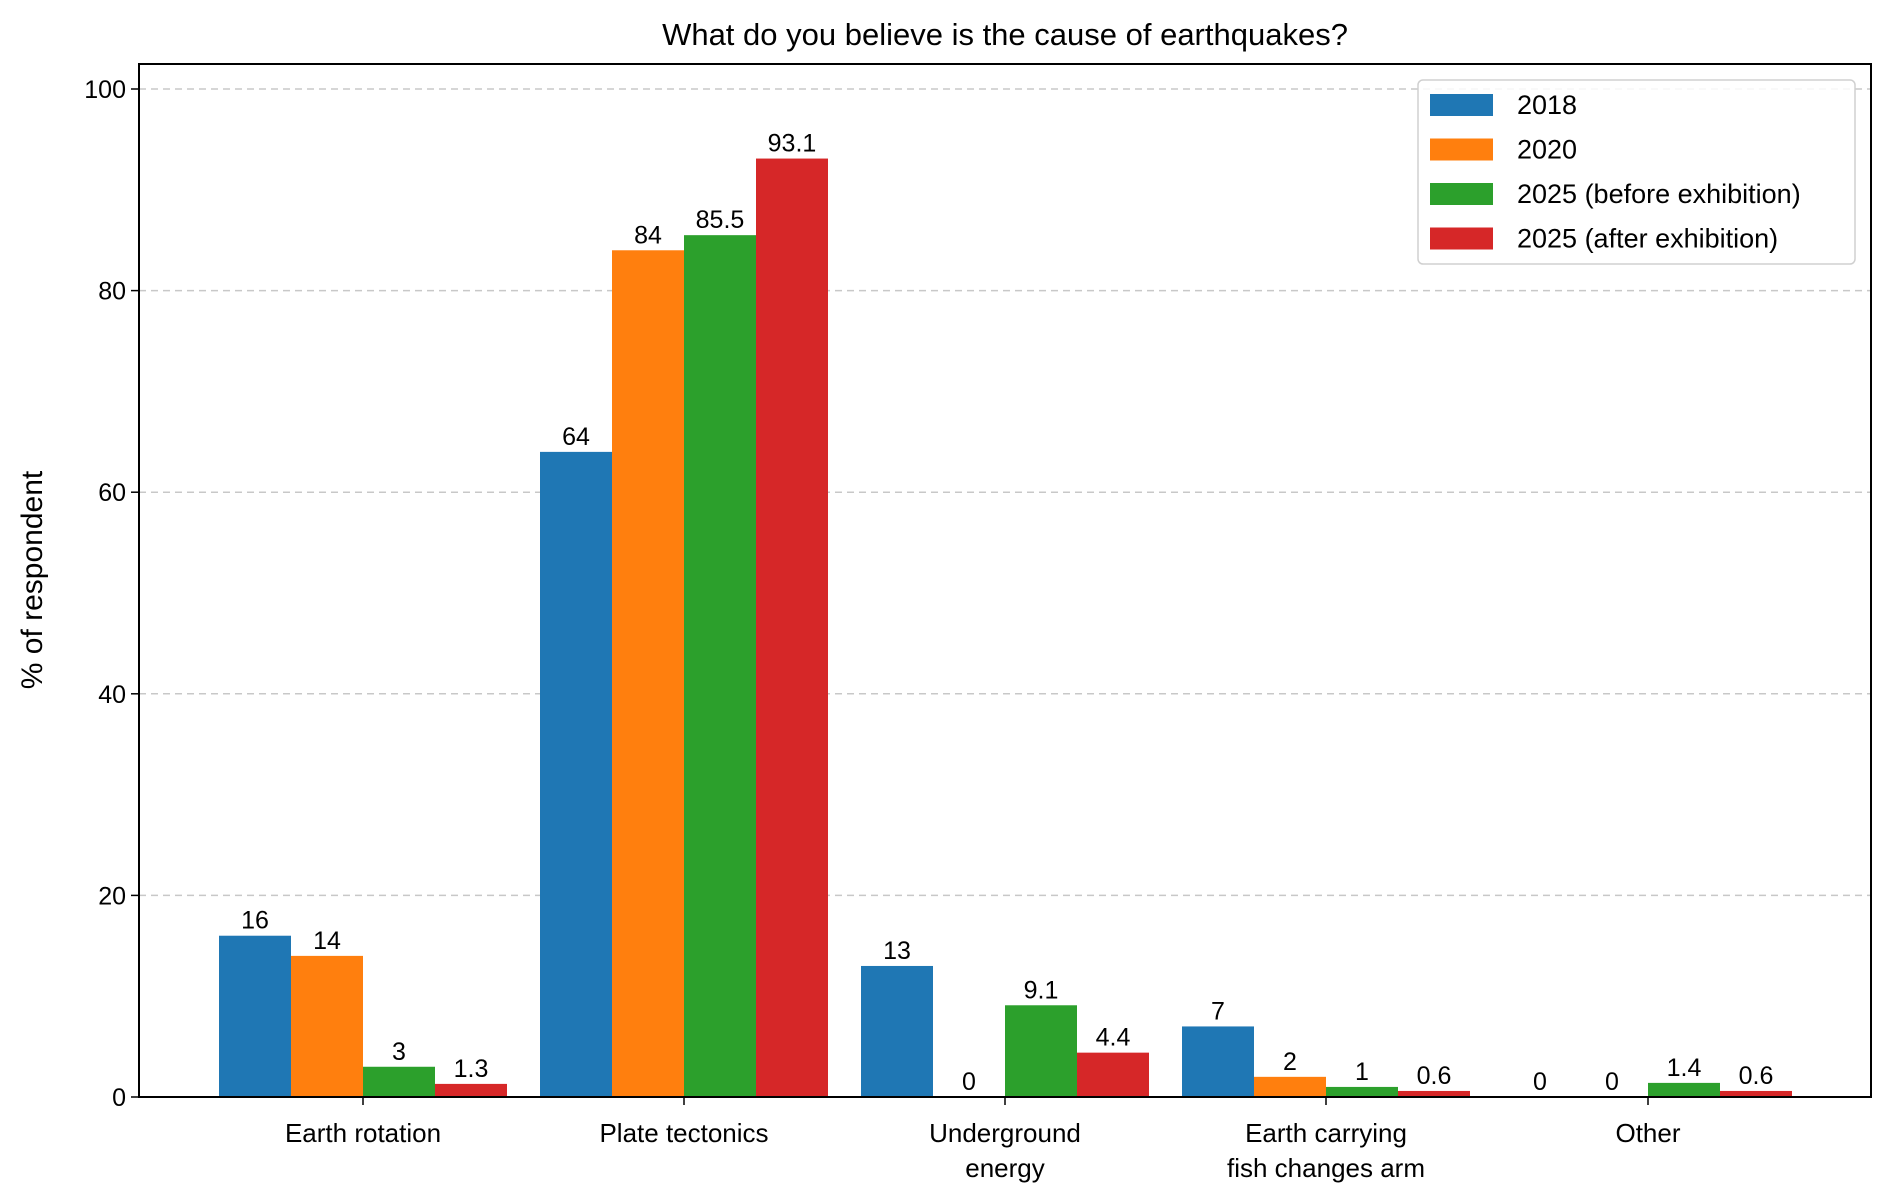 The image size is (1892, 1200). What do you see at coordinates (1326, 1133) in the screenshot?
I see `x-tick-label: Earth carrying` at bounding box center [1326, 1133].